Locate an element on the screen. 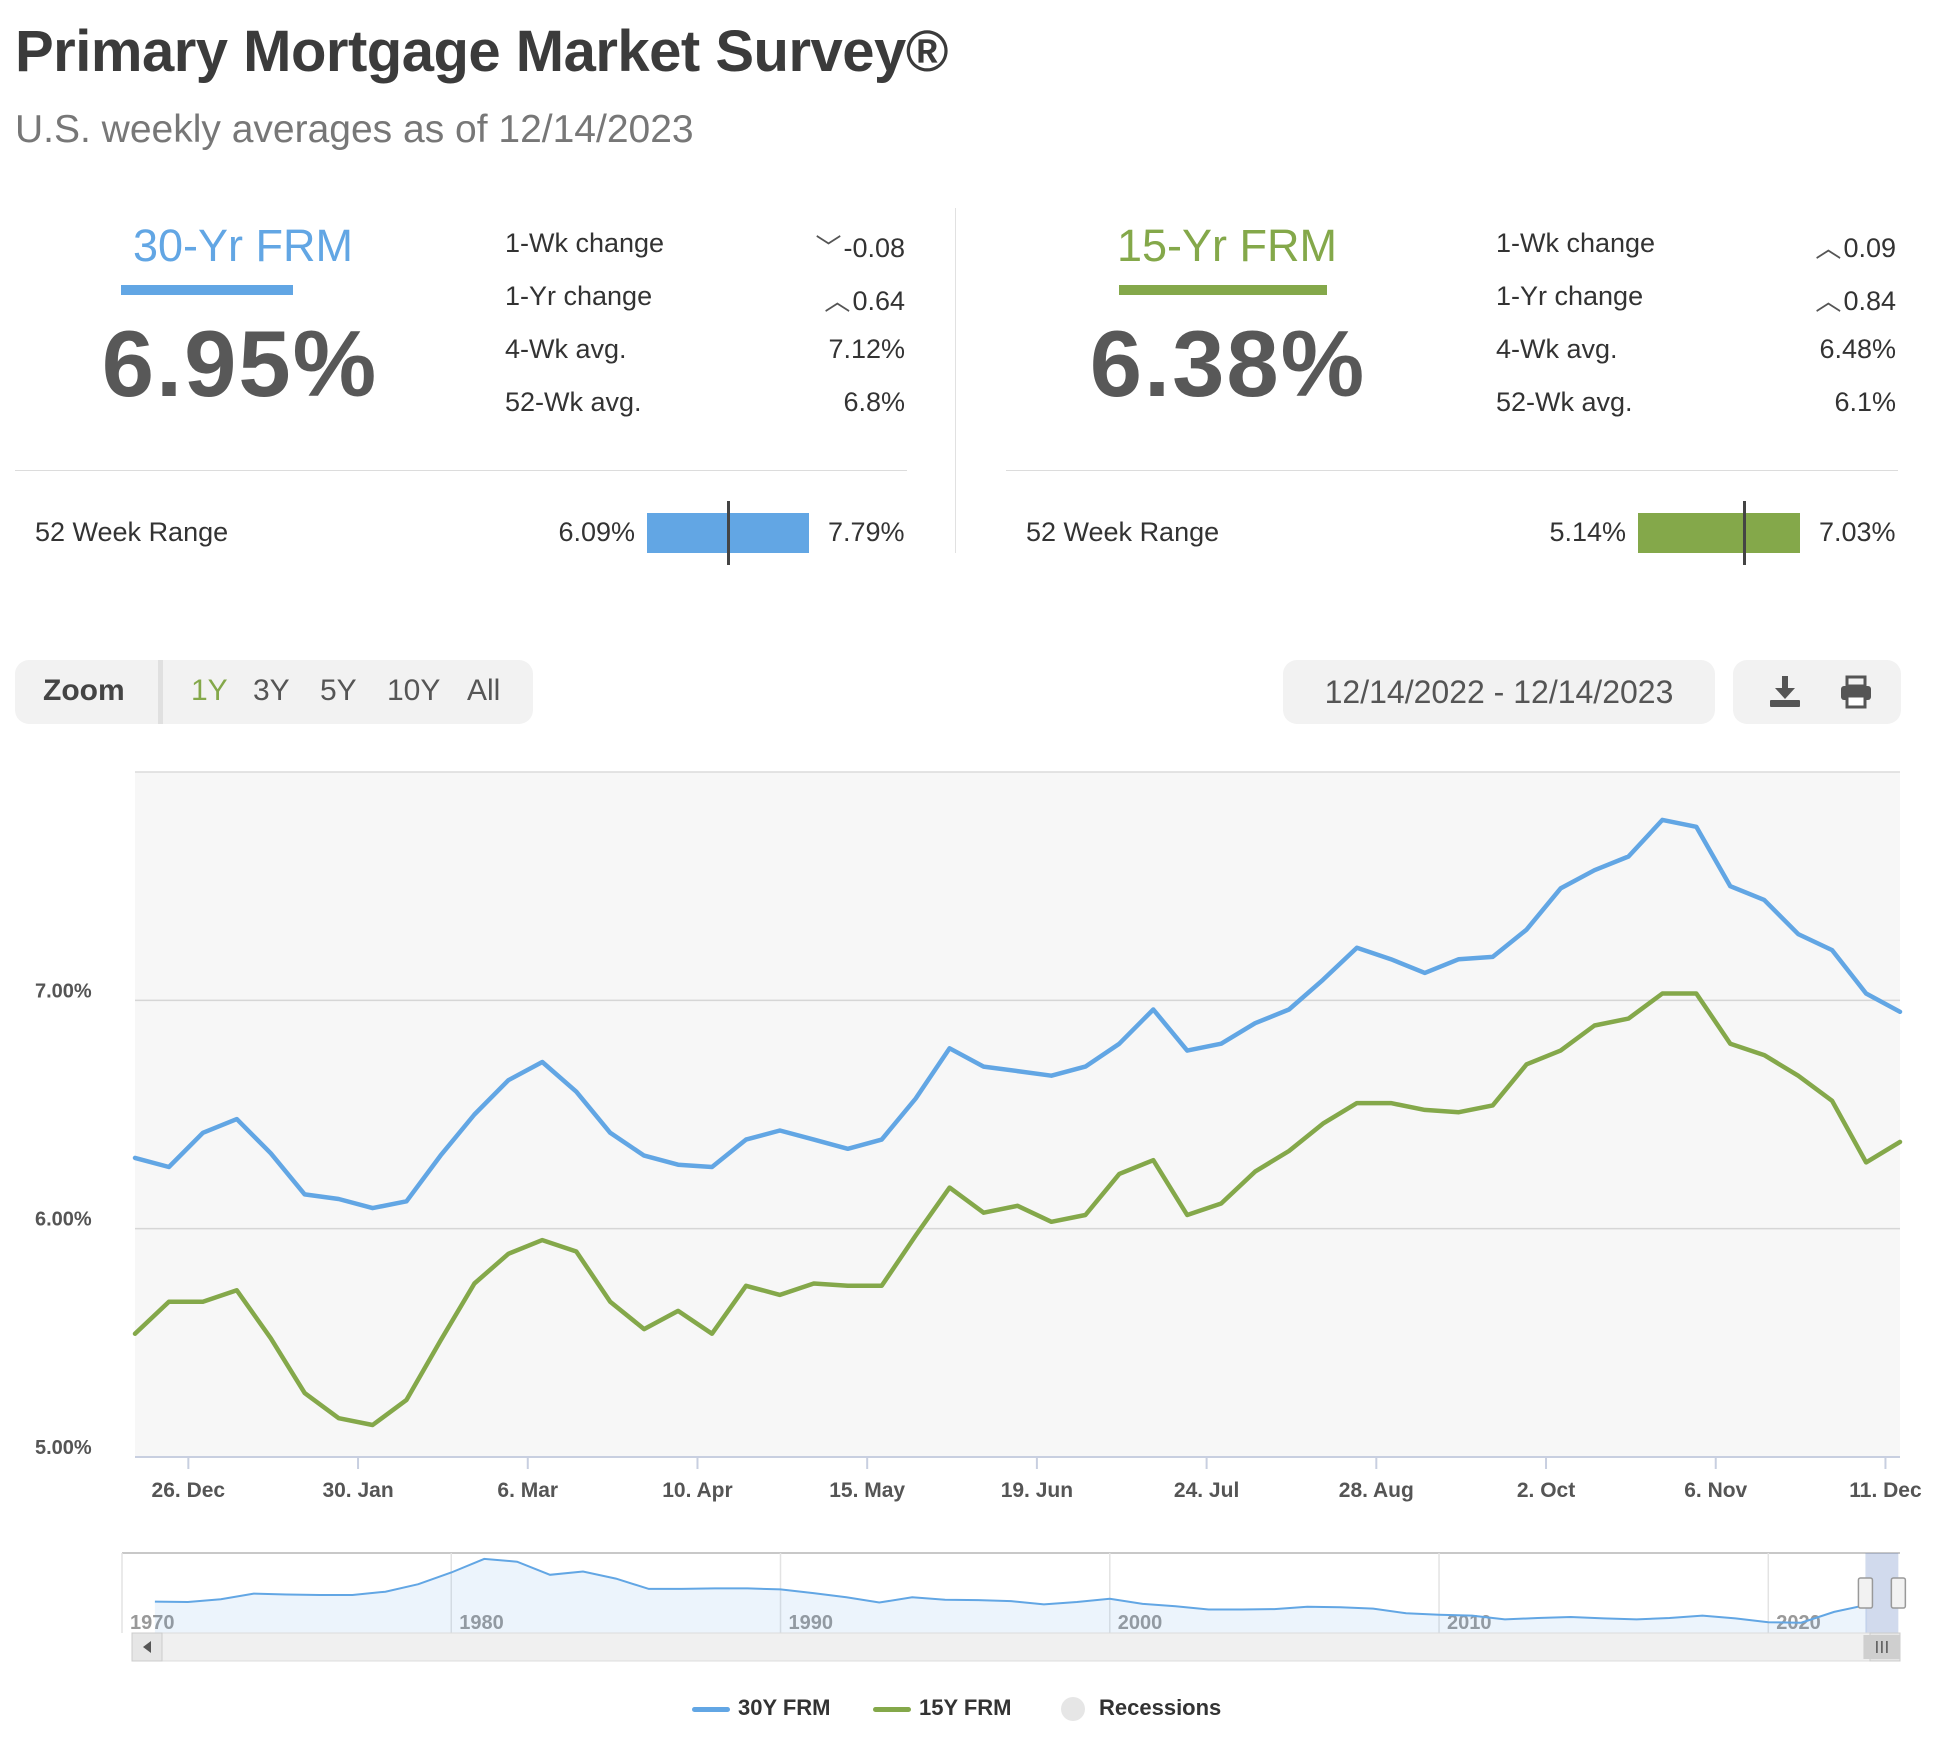  stat-value: ﹀-0.08 is located at coordinates (860, 246).